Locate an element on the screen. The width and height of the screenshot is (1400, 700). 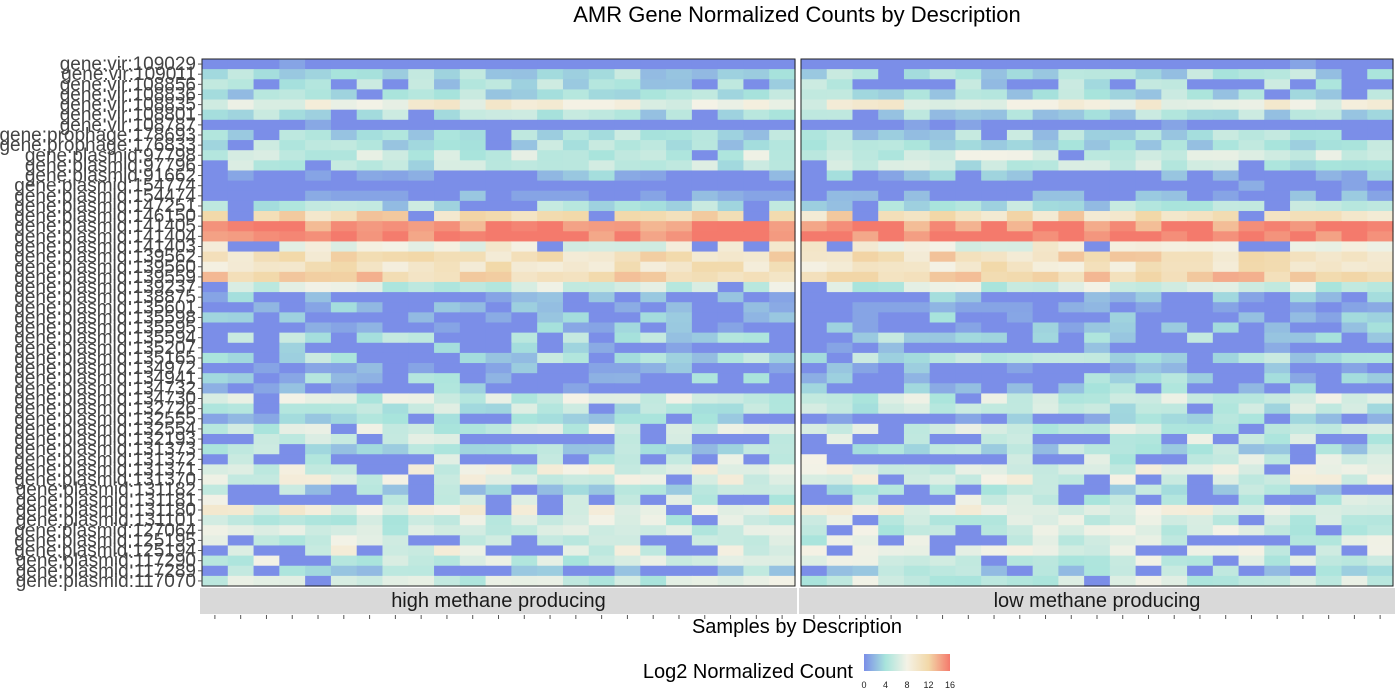
y-tick-label: gene:plasmid:135601 is located at coordinates (105, 307).